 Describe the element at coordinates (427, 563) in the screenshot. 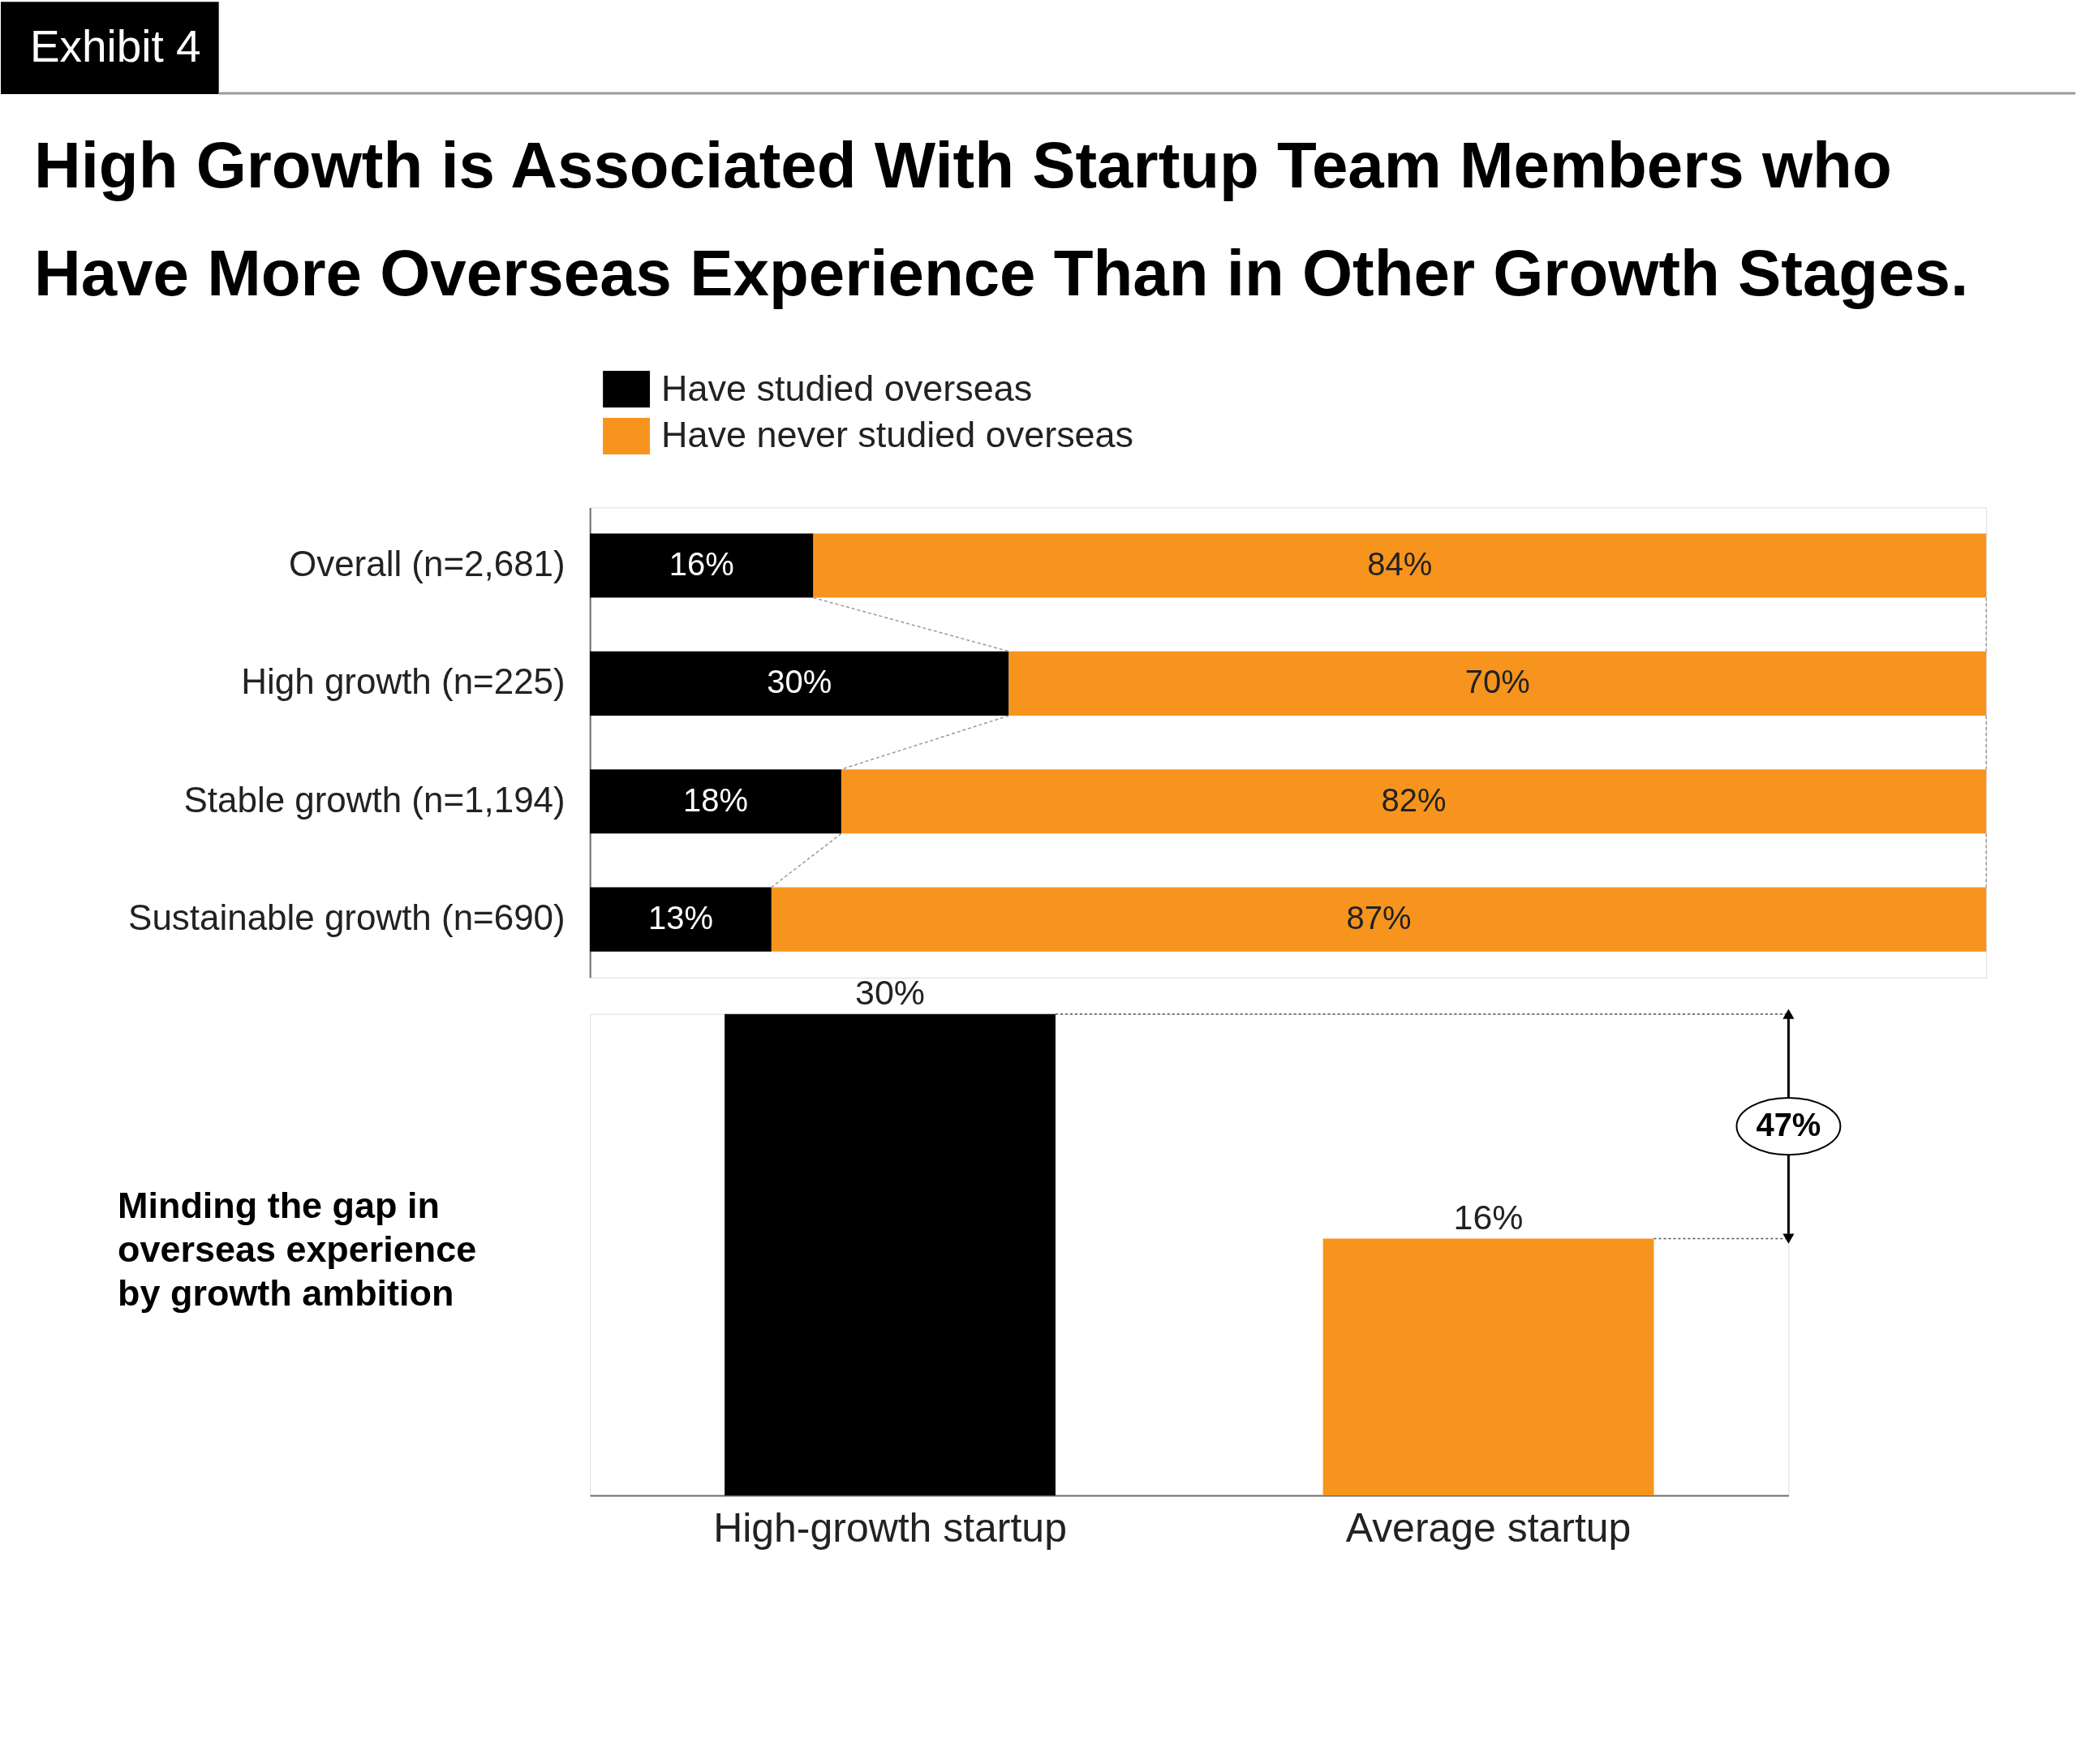

I see `y-tick-label: Overall (n=2,681)` at that location.